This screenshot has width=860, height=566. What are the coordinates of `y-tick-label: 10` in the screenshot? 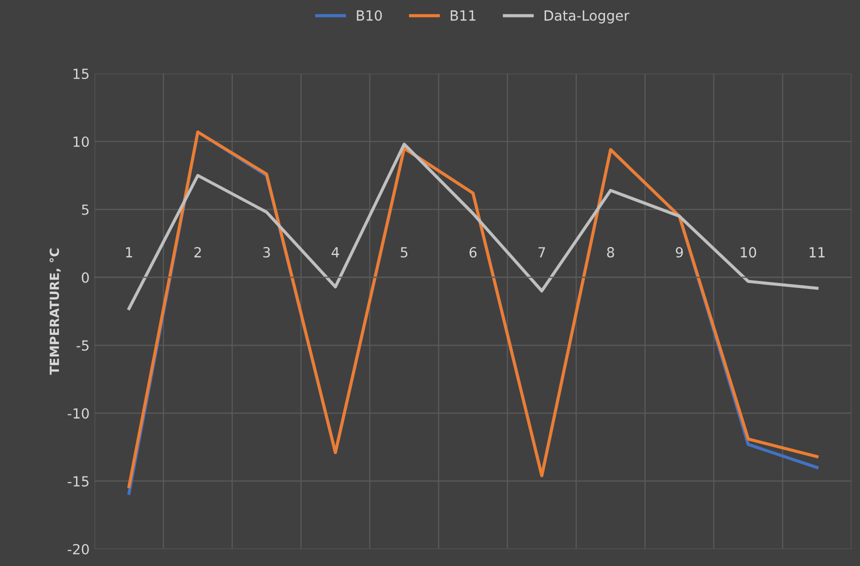 It's located at (81, 141).